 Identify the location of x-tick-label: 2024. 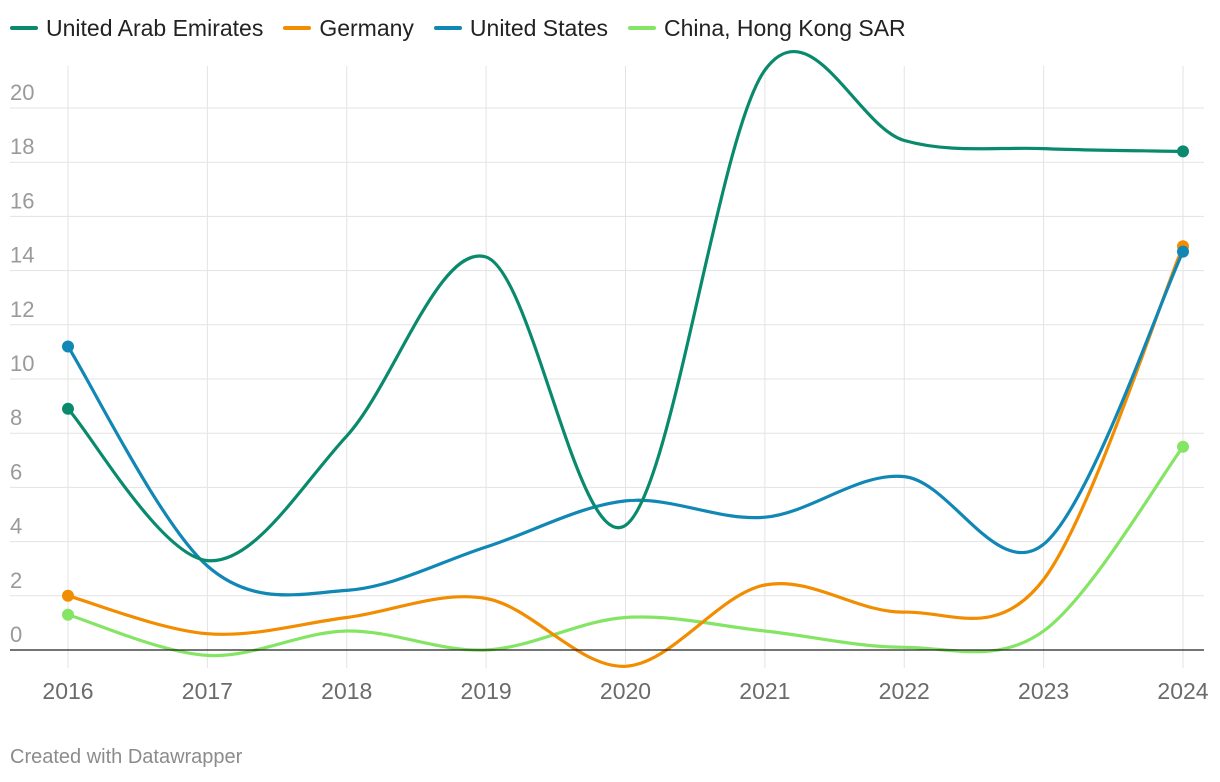
(1182, 691).